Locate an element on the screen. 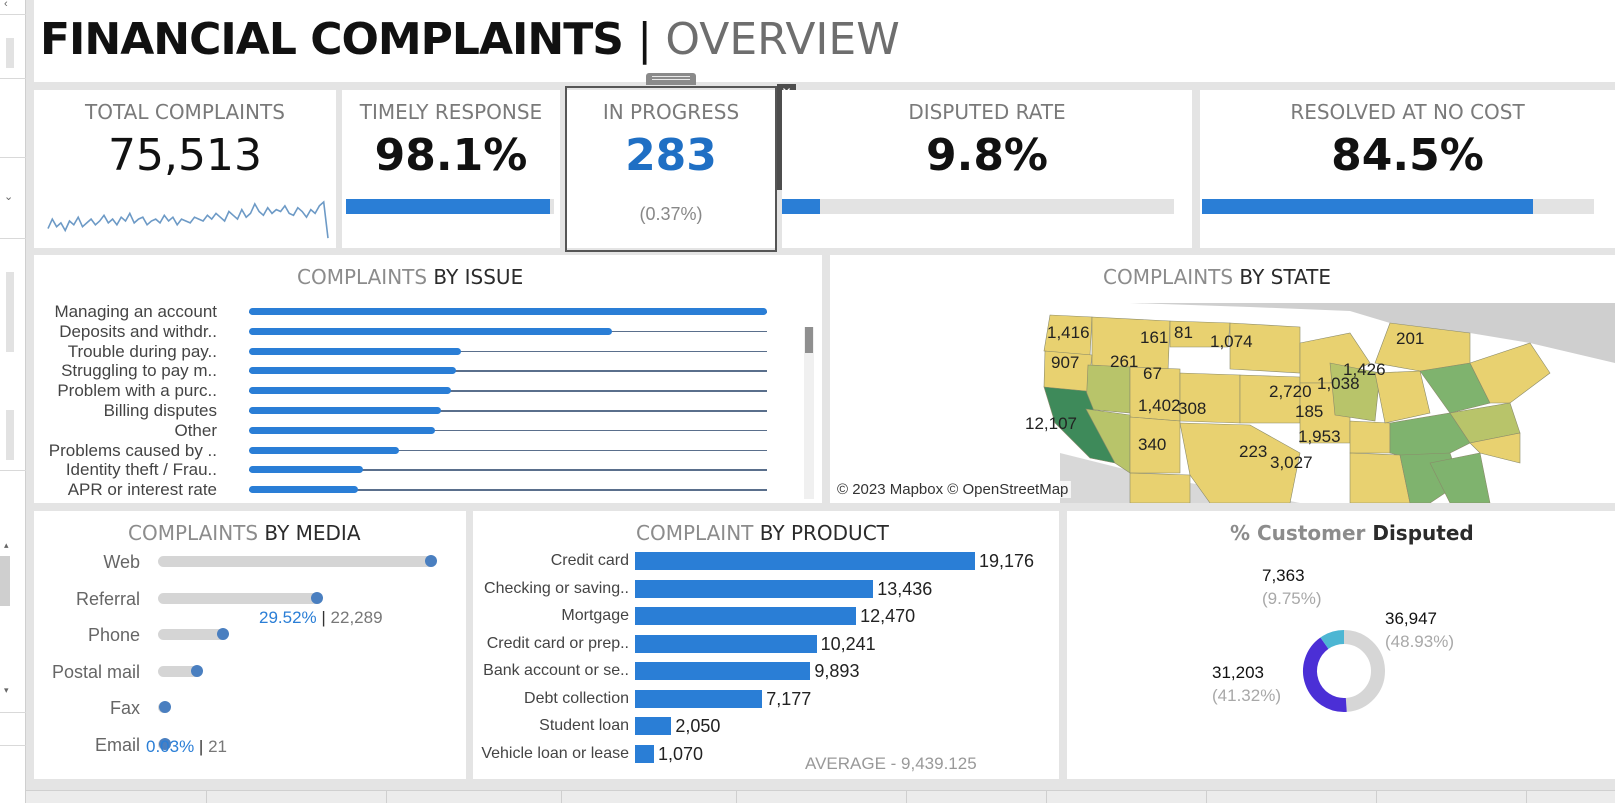 The image size is (1615, 803). sparkline-path is located at coordinates (188, 219).